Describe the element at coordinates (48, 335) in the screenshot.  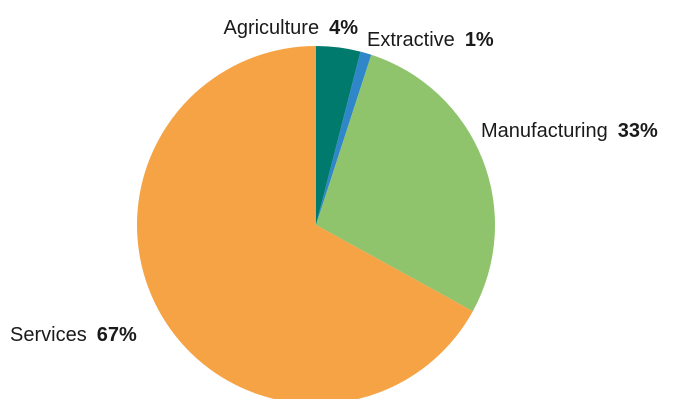
I see `slice-label-name: Services` at that location.